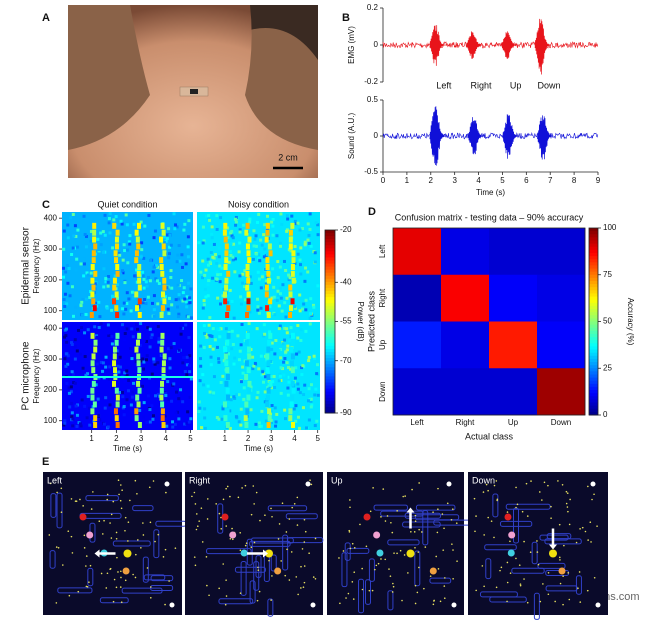  I want to click on game-screen, so click(115, 543).